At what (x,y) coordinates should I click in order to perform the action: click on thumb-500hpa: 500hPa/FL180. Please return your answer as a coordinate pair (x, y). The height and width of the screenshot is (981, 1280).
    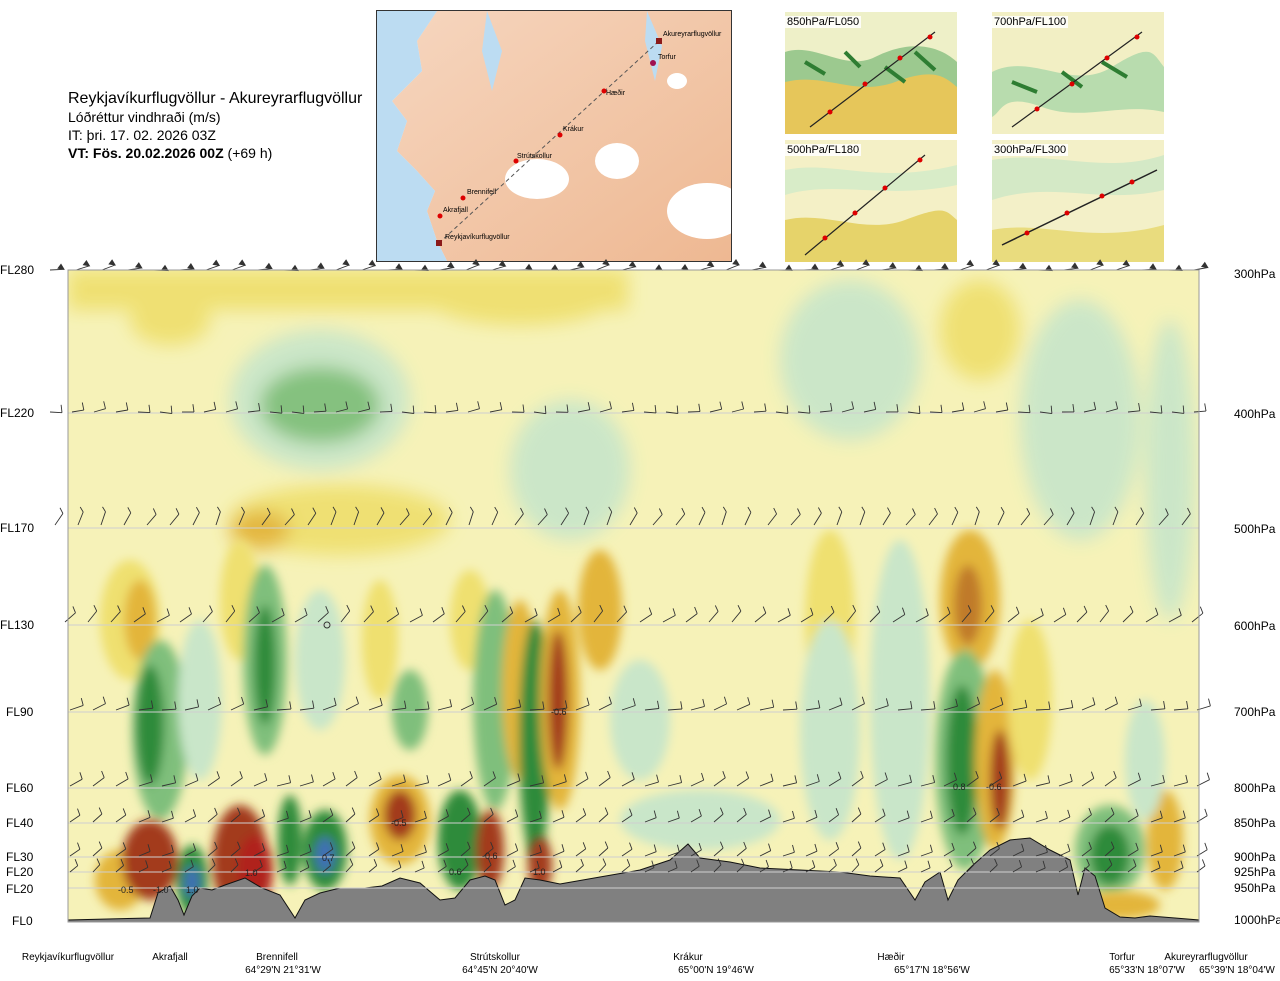
    Looking at the image, I should click on (871, 201).